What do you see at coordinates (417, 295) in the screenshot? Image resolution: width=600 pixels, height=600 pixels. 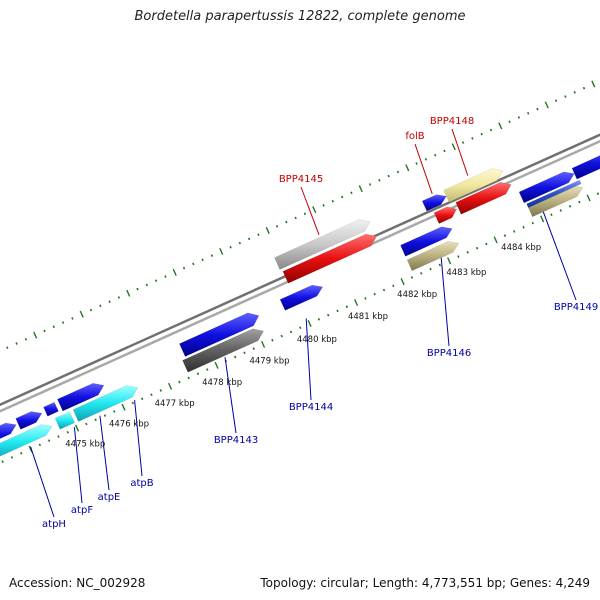 I see `kbp-label: 4482 kbp` at bounding box center [417, 295].